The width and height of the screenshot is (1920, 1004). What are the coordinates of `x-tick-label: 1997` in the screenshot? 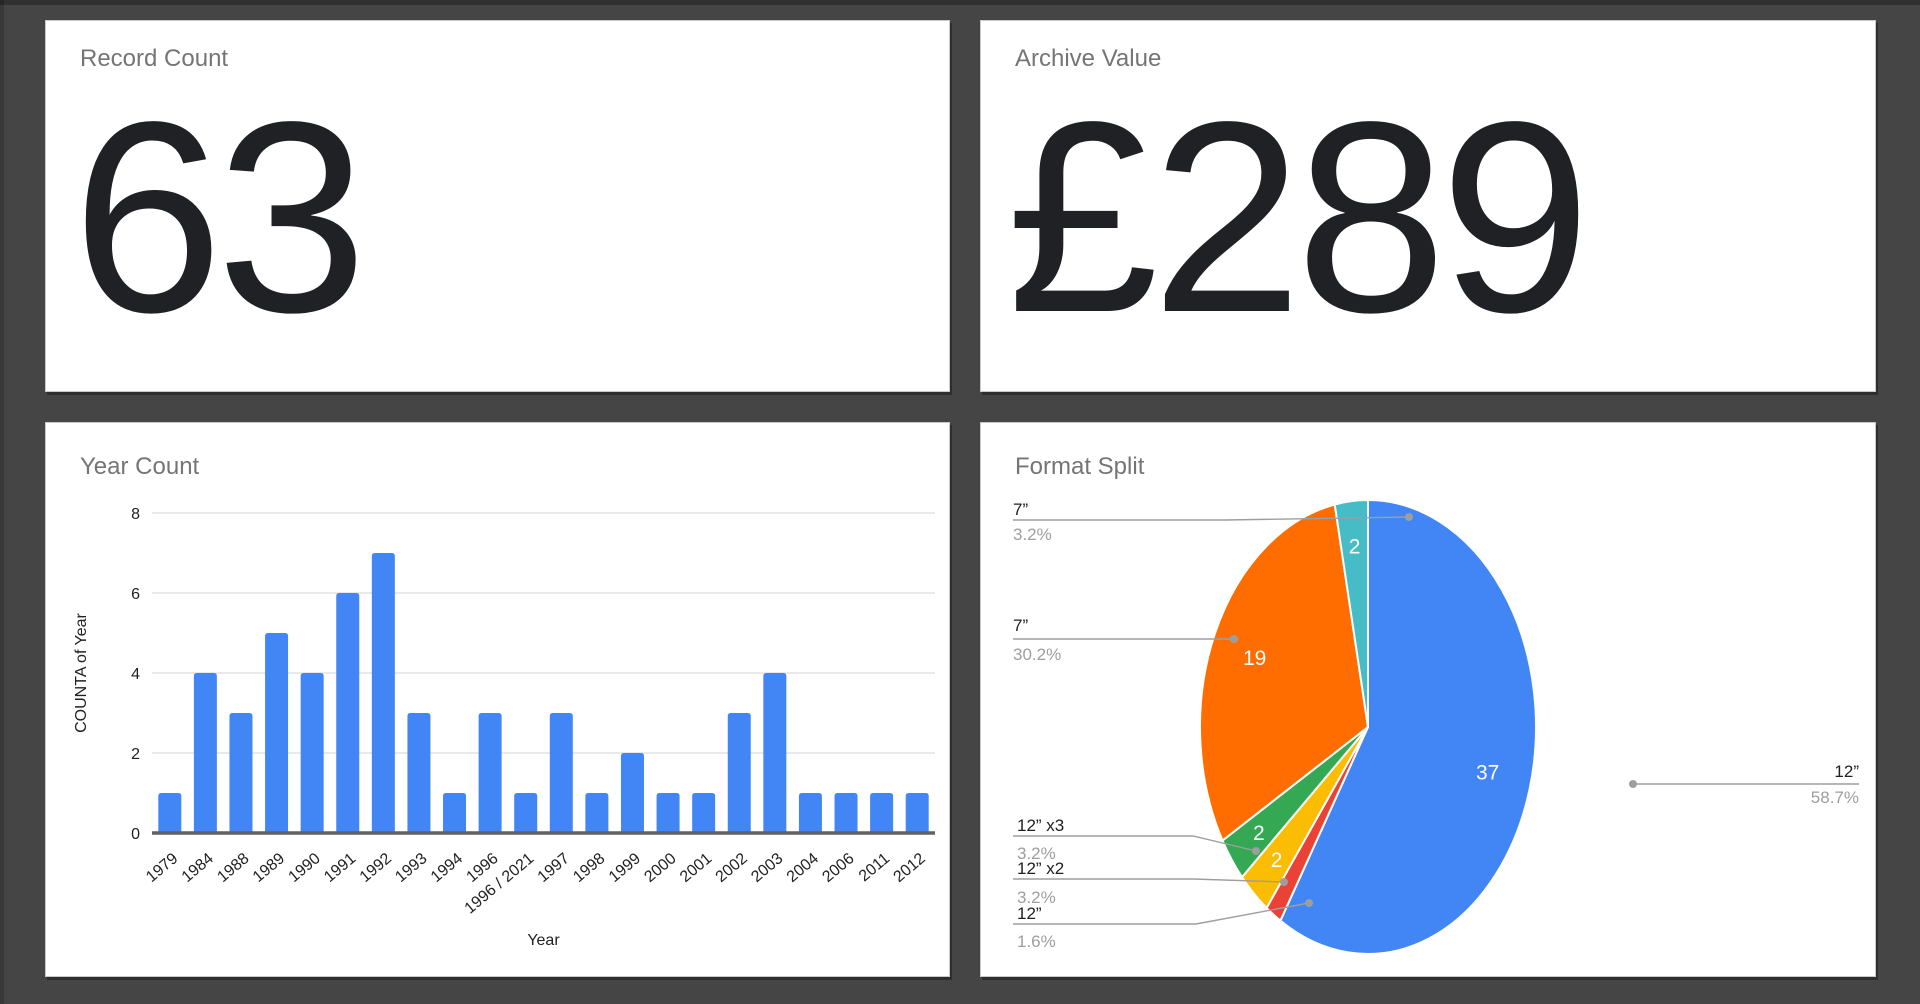 It's located at (554, 868).